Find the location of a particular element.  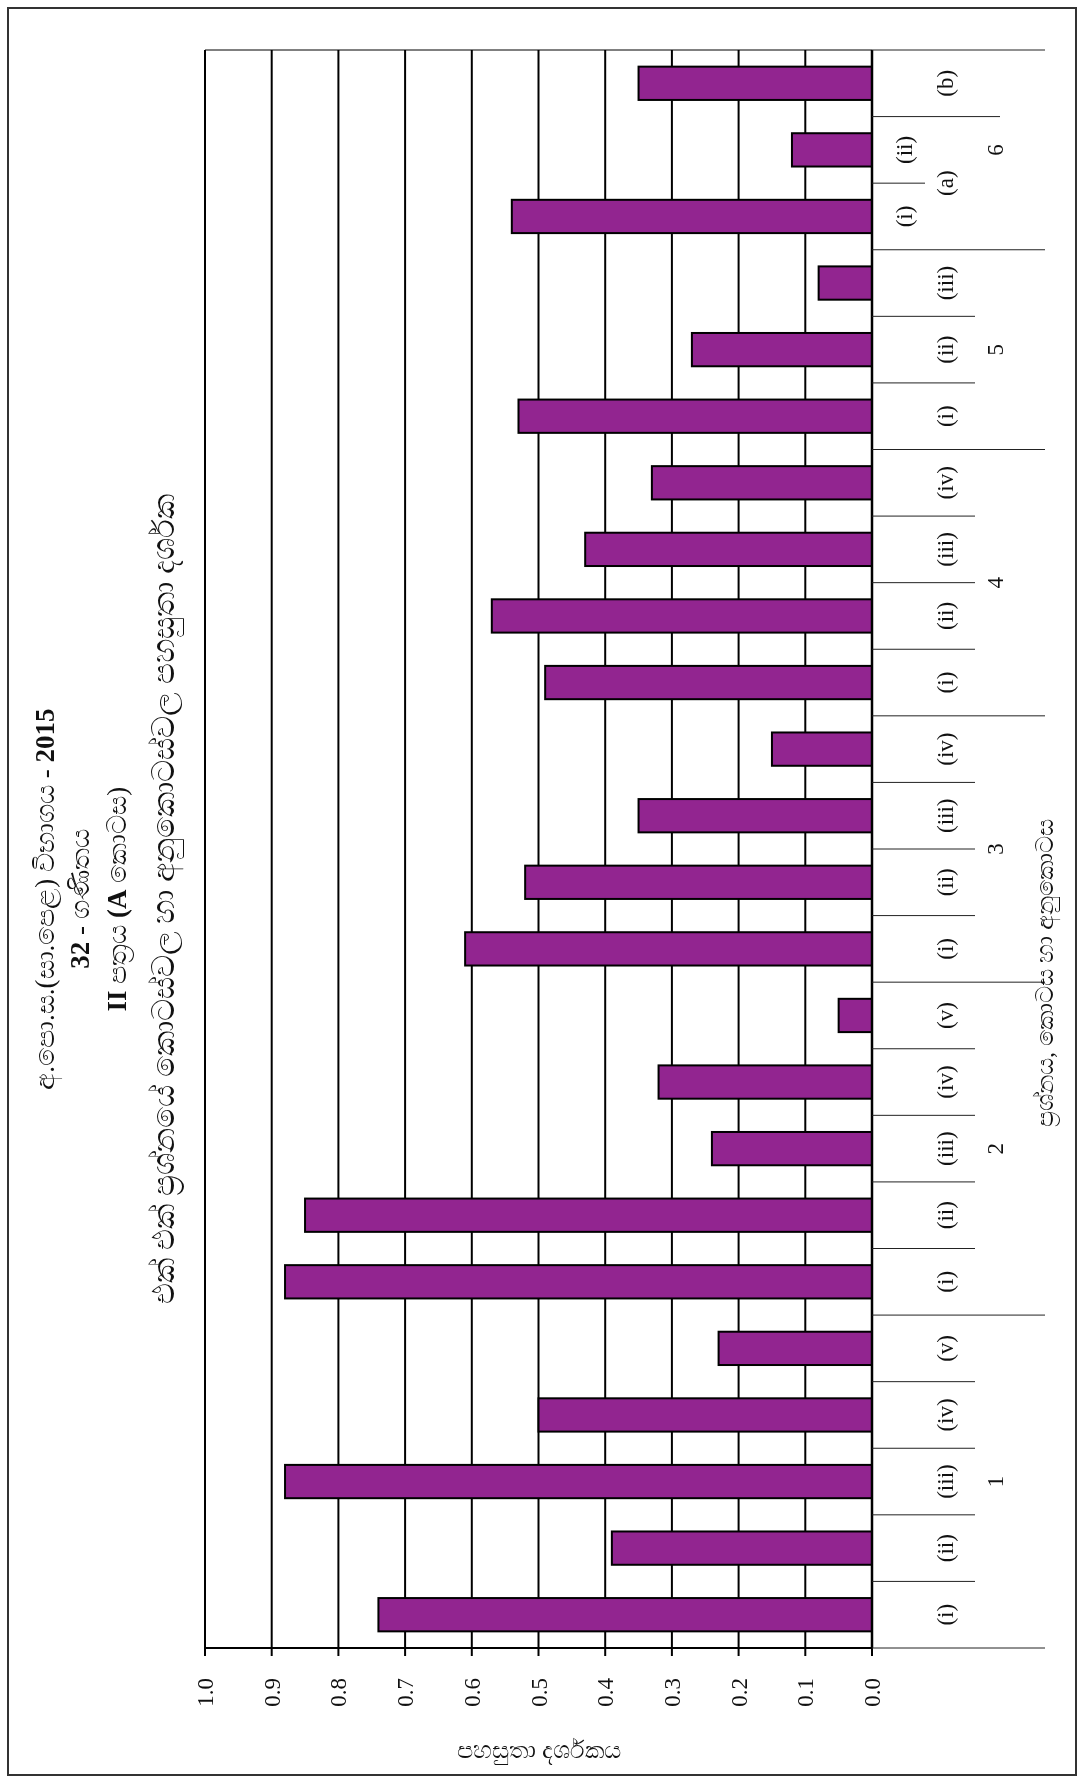

x-tick-label: 0.9 is located at coordinates (272, 1692).